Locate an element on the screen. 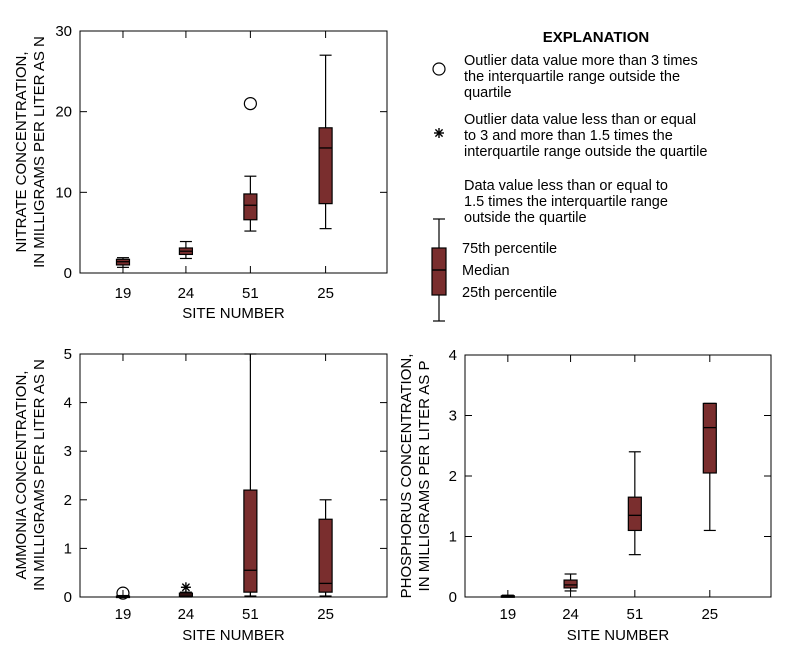  phosphorus-ytick-label: 0 is located at coordinates (453, 597).